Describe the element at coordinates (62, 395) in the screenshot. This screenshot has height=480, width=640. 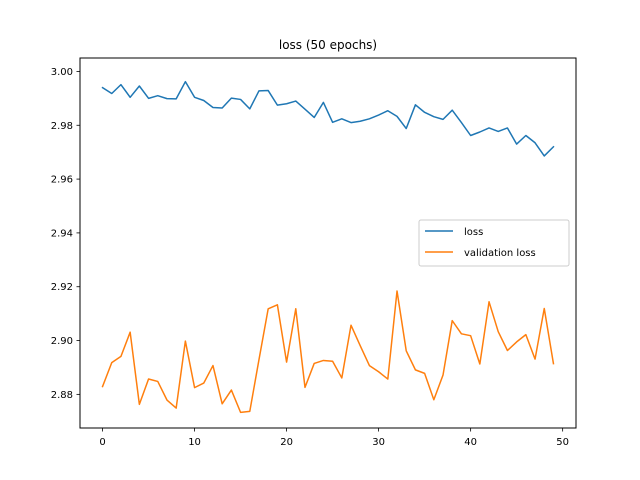
I see `y-tick-label: 2.88` at that location.